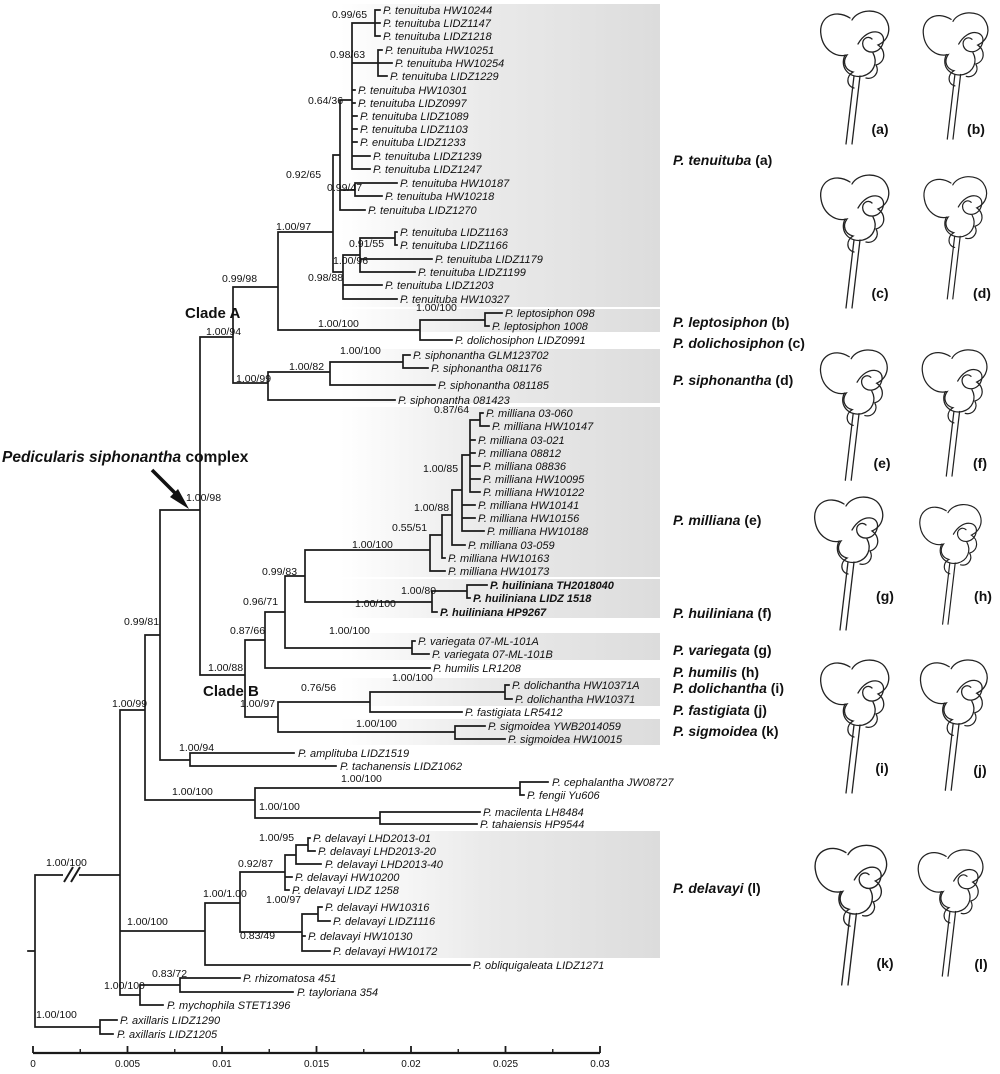 Image resolution: width=1000 pixels, height=1074 pixels. What do you see at coordinates (982, 293) in the screenshot?
I see `flower-label-d: (d)` at bounding box center [982, 293].